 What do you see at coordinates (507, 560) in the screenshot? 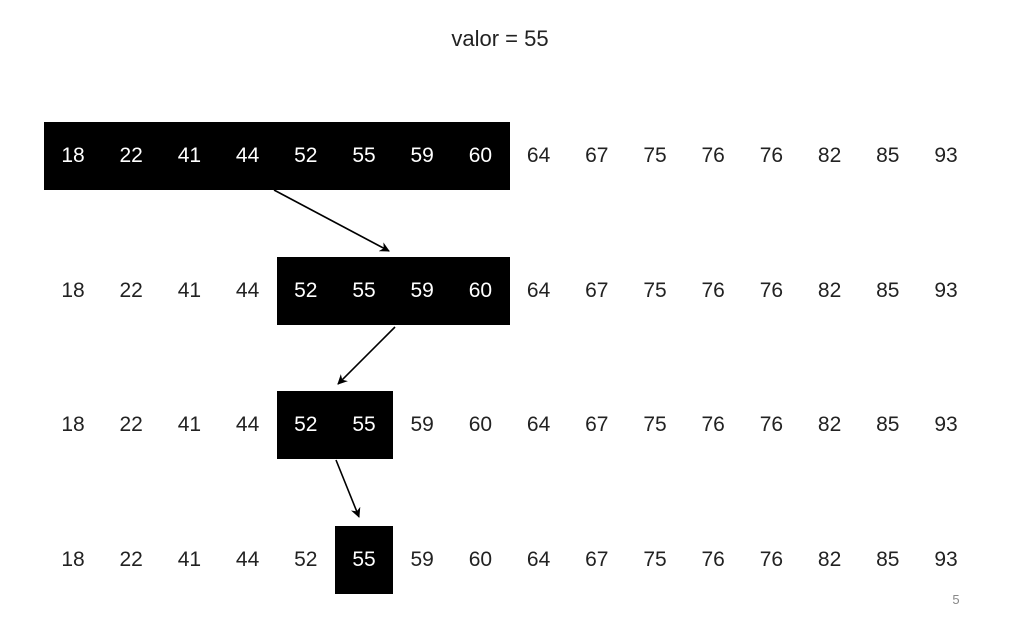
I see `step-row-4: 18 22 41 44 52 55 59 60 64 67 75 76 76 82 85 93` at bounding box center [507, 560].